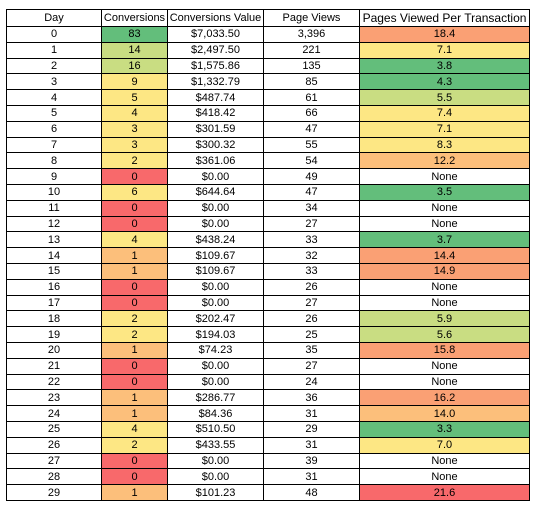 This screenshot has width=547, height=530. I want to click on pages-per-transaction-cell: 5.6, so click(444, 334).